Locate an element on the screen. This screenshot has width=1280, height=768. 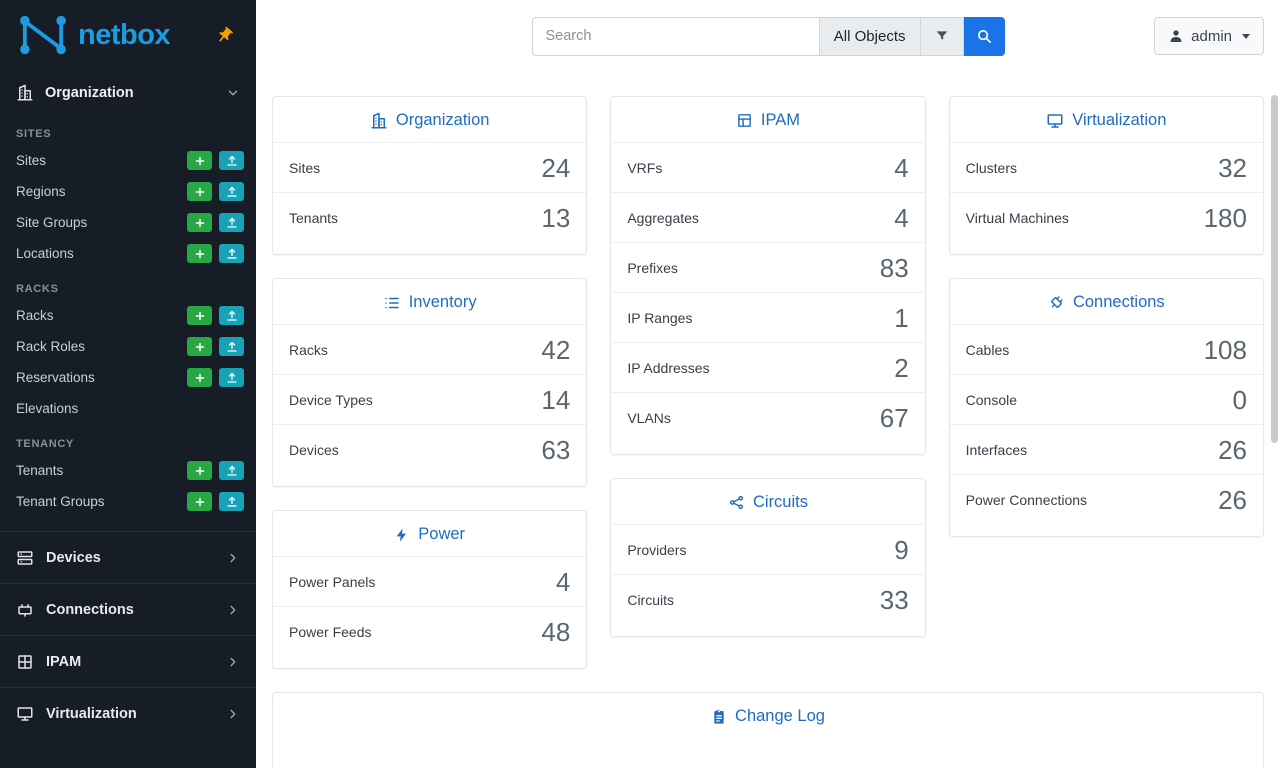
ipam-card-title: IPAM is located at coordinates (767, 119).